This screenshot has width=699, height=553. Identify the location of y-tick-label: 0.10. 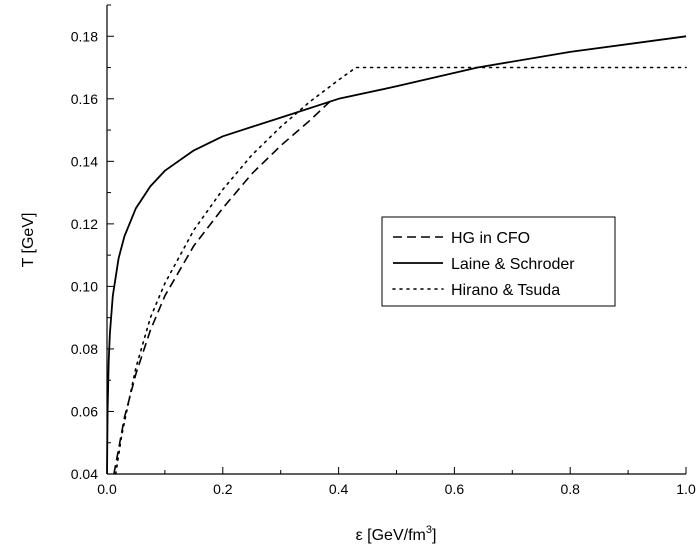
(84, 286).